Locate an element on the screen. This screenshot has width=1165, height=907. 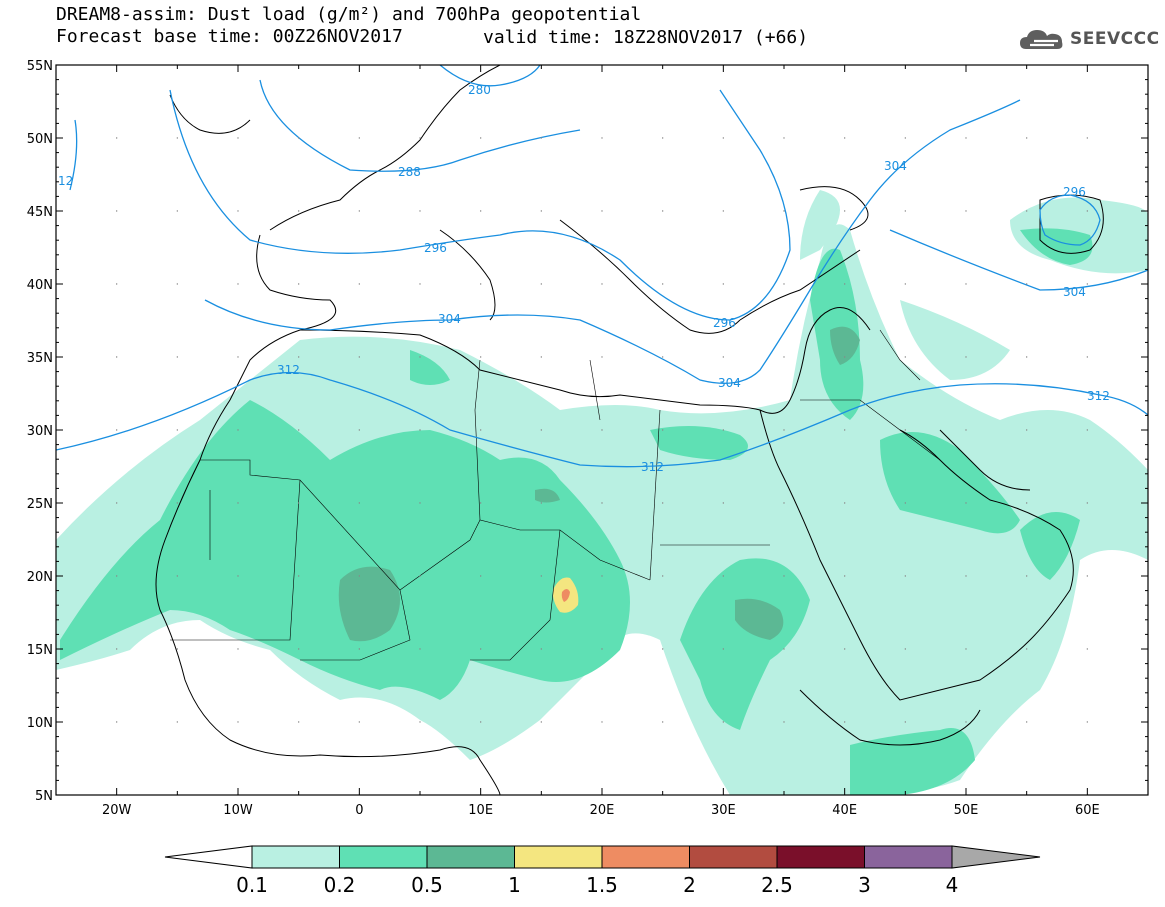
svg-text: 296 is located at coordinates (724, 323).